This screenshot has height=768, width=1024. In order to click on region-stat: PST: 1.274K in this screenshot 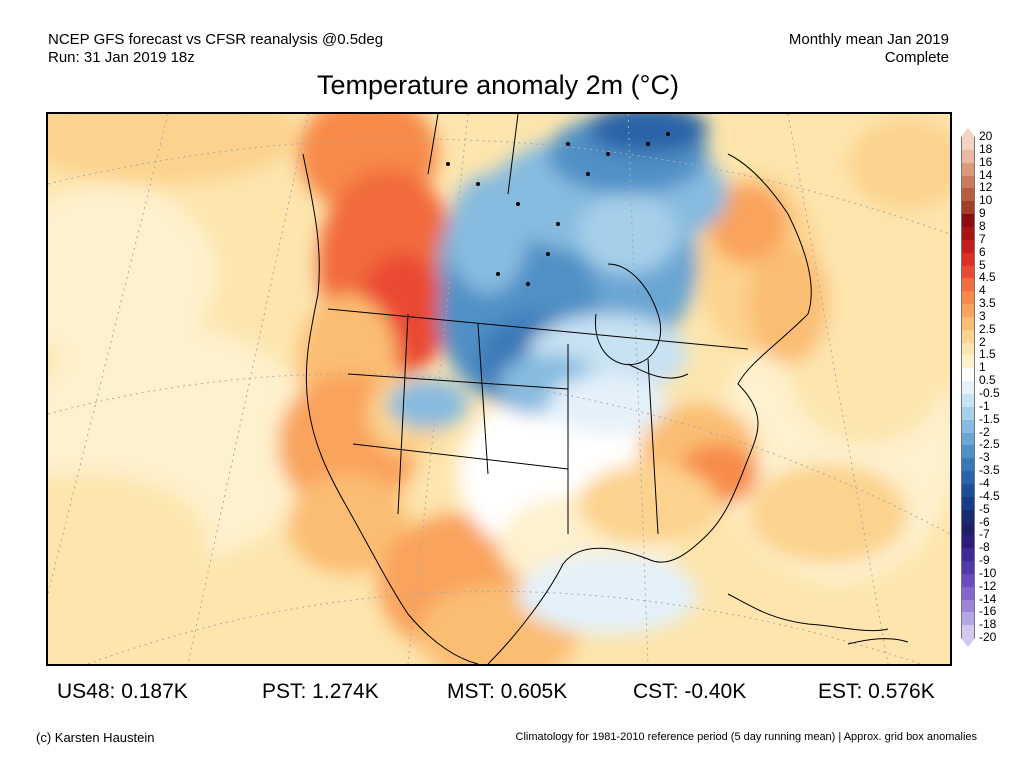, I will do `click(320, 691)`.